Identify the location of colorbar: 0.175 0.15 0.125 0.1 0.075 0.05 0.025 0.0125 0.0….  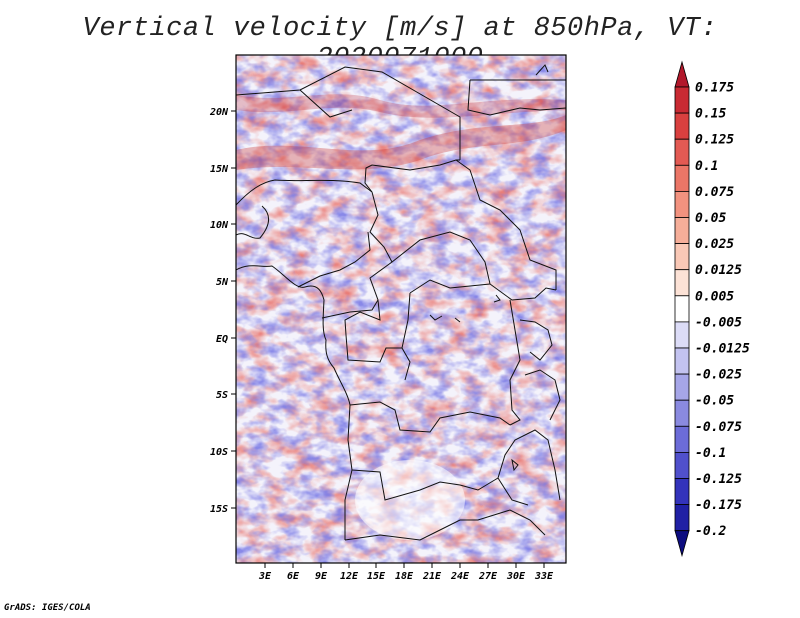
(712, 309).